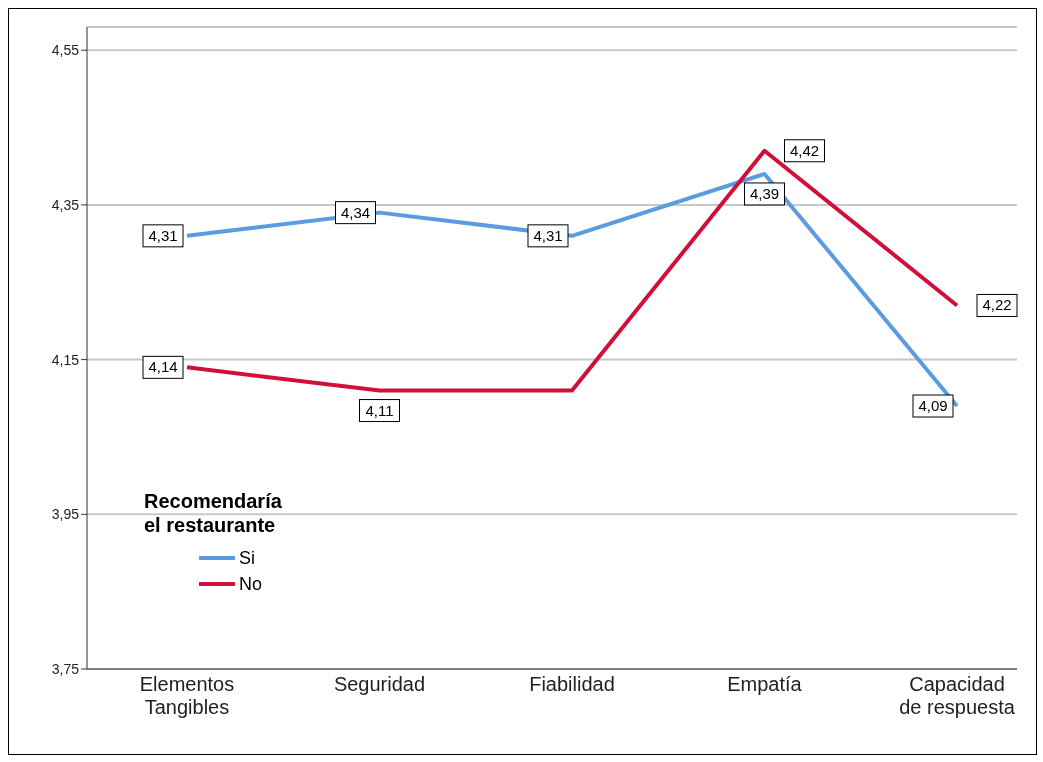 This screenshot has width=1043, height=762. What do you see at coordinates (957, 695) in the screenshot?
I see `x-tick-label: Capacidad de respuesta` at bounding box center [957, 695].